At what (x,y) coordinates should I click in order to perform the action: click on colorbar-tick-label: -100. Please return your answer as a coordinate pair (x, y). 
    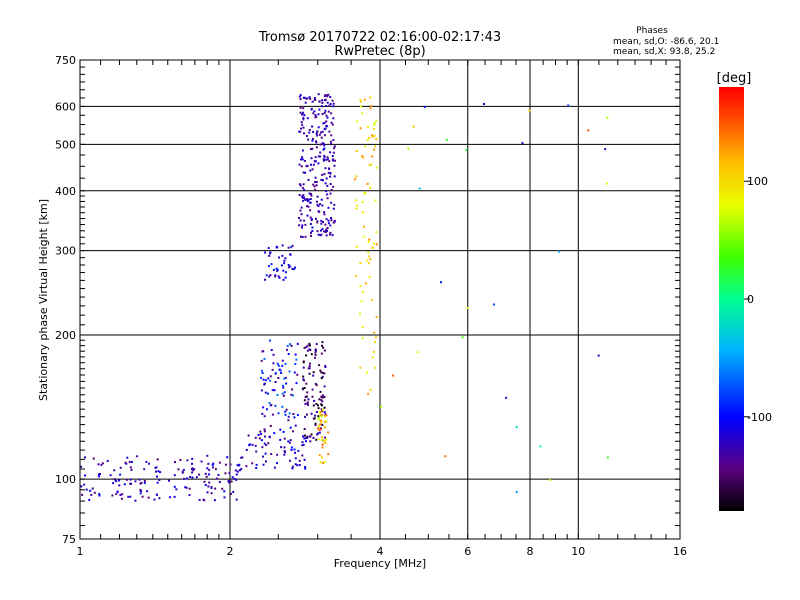
    Looking at the image, I should click on (759, 417).